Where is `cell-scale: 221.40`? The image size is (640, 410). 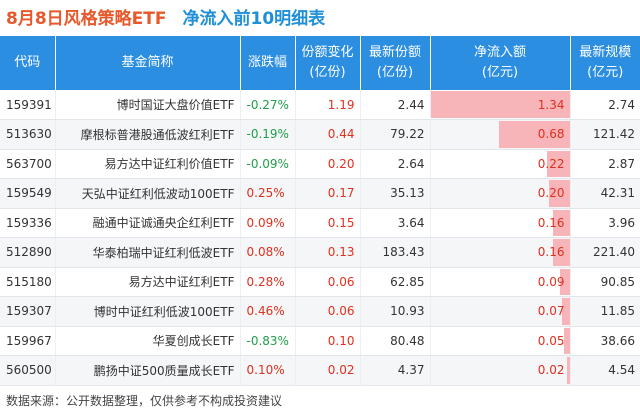 cell-scale: 221.40 is located at coordinates (605, 252).